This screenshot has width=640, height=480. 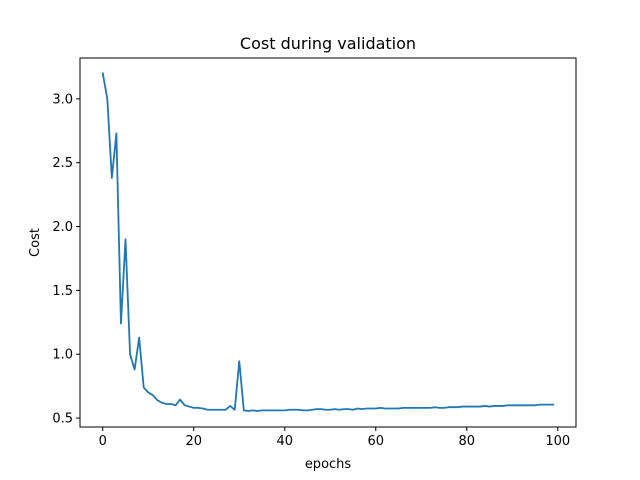 I want to click on x-tick-label: 80, so click(x=467, y=441).